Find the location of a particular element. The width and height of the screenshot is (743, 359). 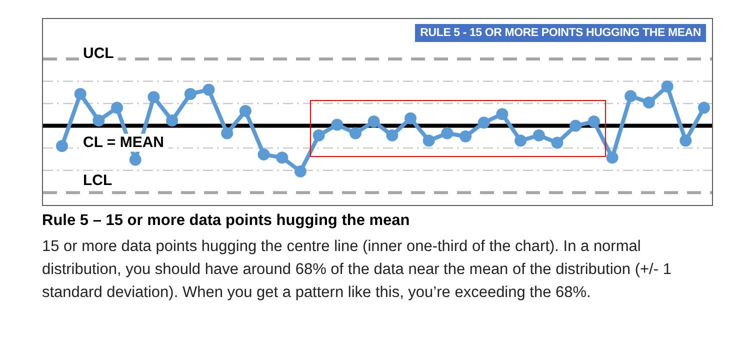

chart-title: RULE 5 - 15 OR MORE POINTS HUGGING THE MEAN is located at coordinates (560, 33).